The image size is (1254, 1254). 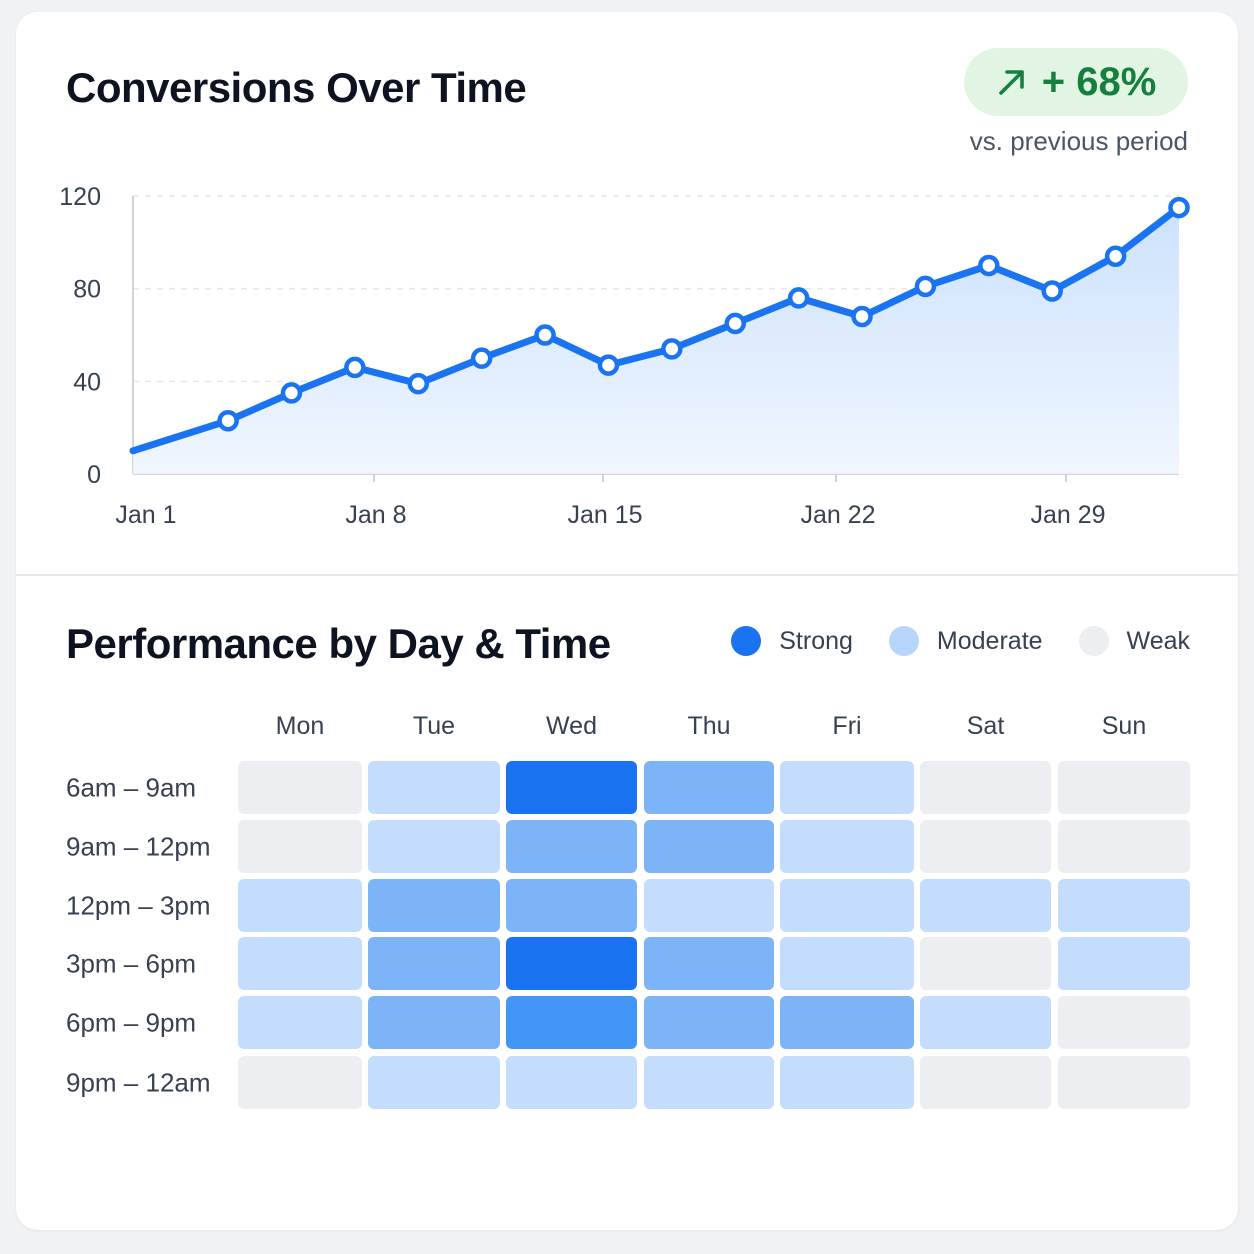 I want to click on day-label-sat: Sat, so click(x=985, y=726).